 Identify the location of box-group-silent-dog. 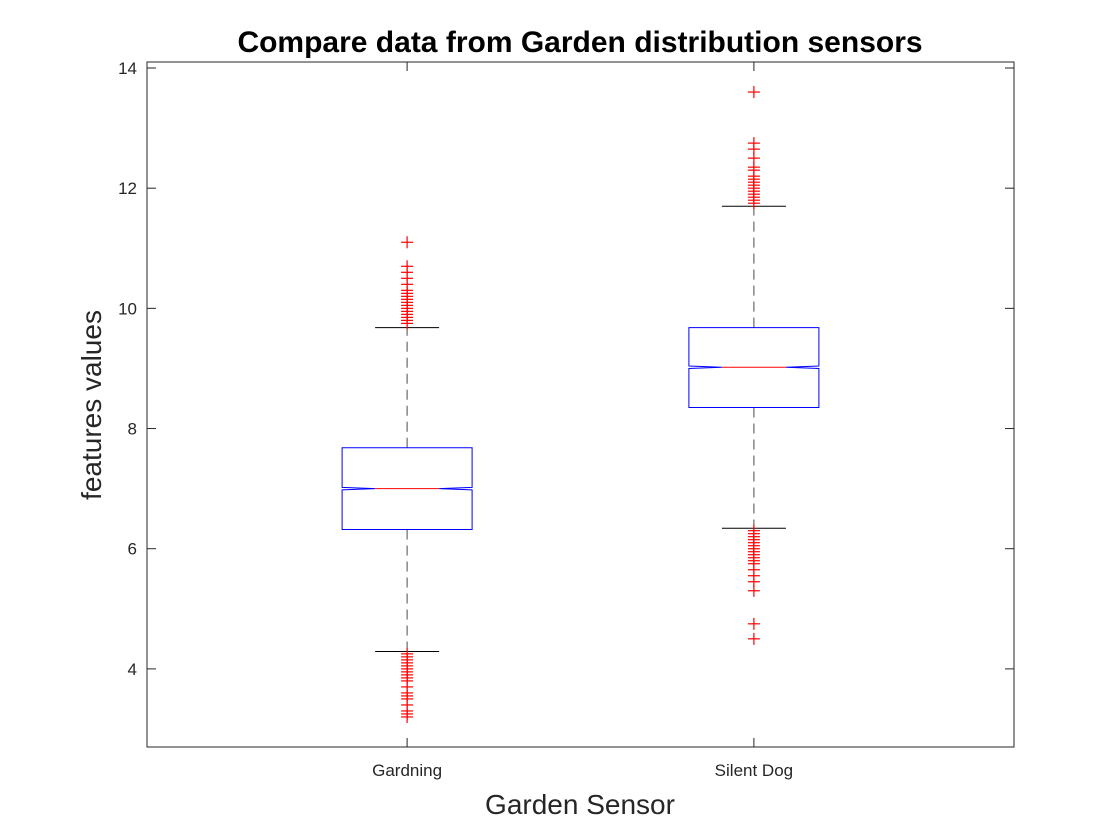
(754, 365).